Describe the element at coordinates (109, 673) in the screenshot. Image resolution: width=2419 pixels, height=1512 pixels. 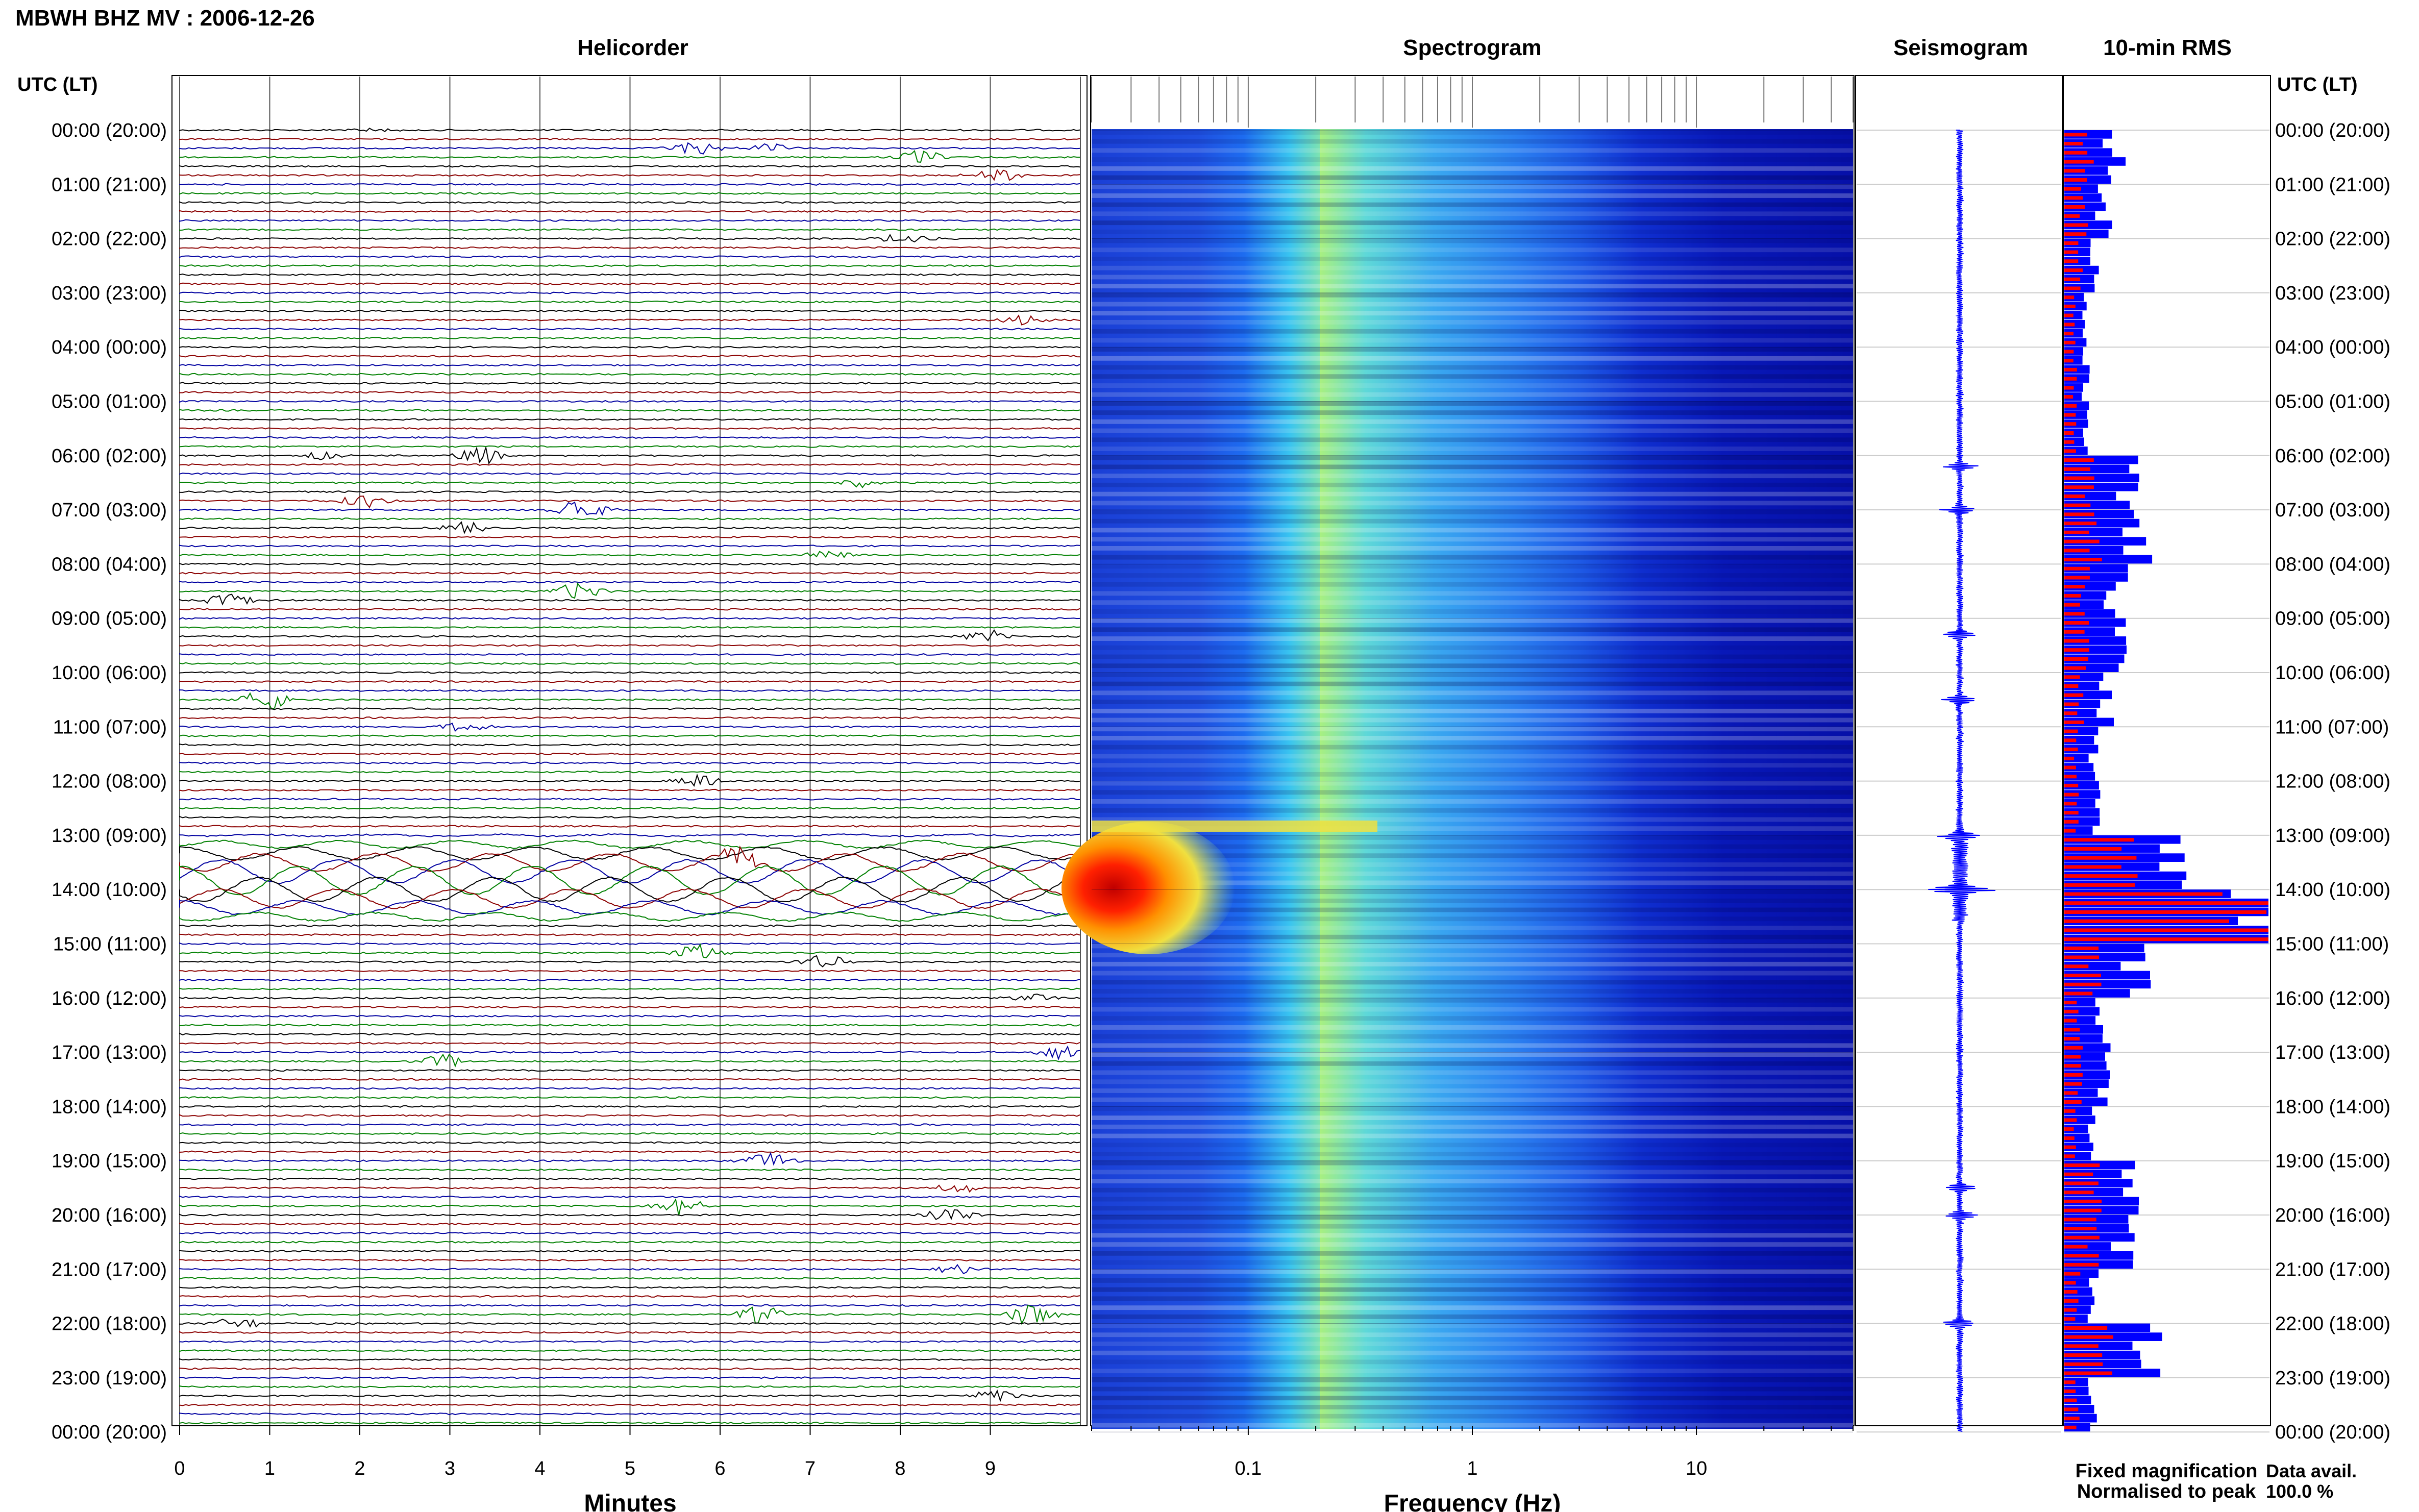
I see `time-label-left: 10:00 (06:00)` at that location.